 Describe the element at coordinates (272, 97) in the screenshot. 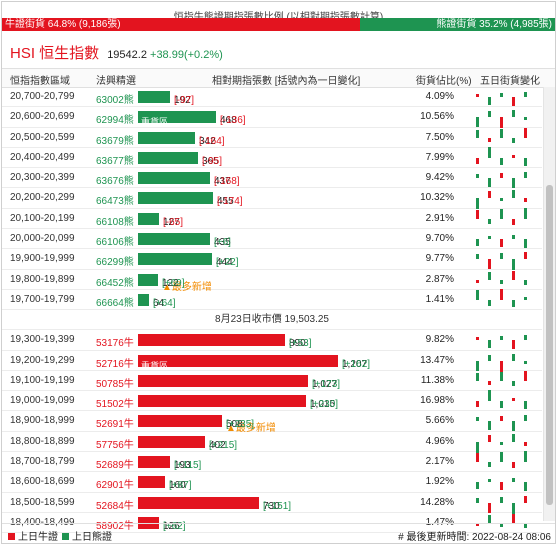

I see `table-row: 20,700-20,799 63002熊 192 [-97] 4.09%` at that location.